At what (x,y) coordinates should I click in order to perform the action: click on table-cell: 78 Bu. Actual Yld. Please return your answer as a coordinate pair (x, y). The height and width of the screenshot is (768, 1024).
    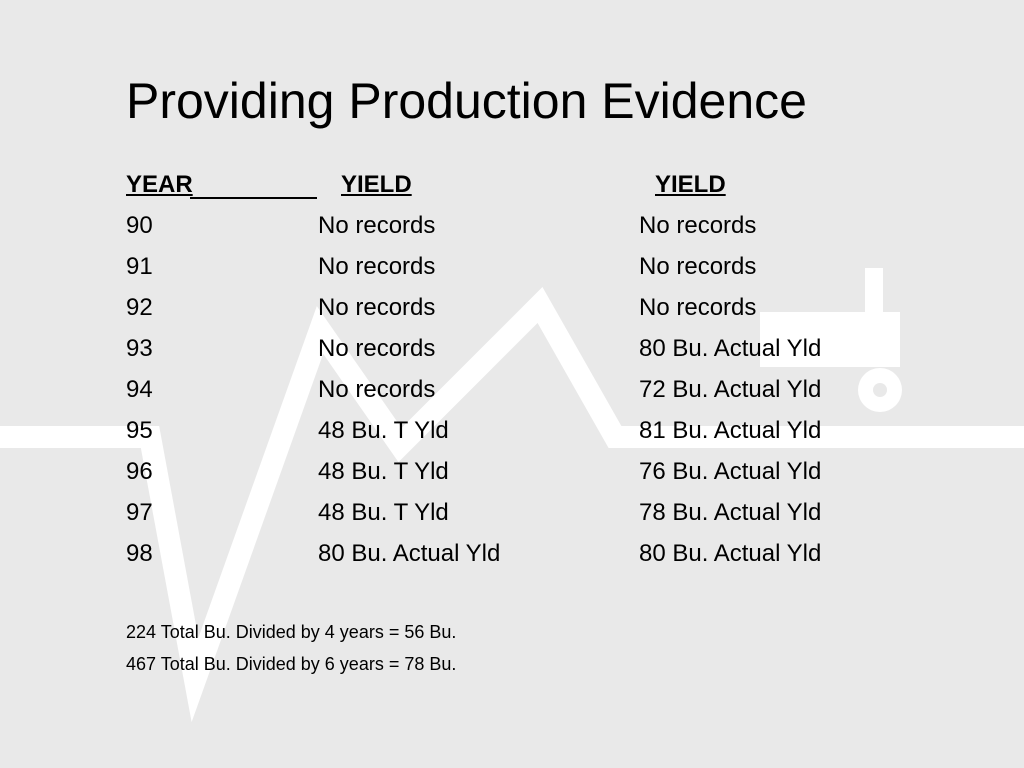
    Looking at the image, I should click on (730, 512).